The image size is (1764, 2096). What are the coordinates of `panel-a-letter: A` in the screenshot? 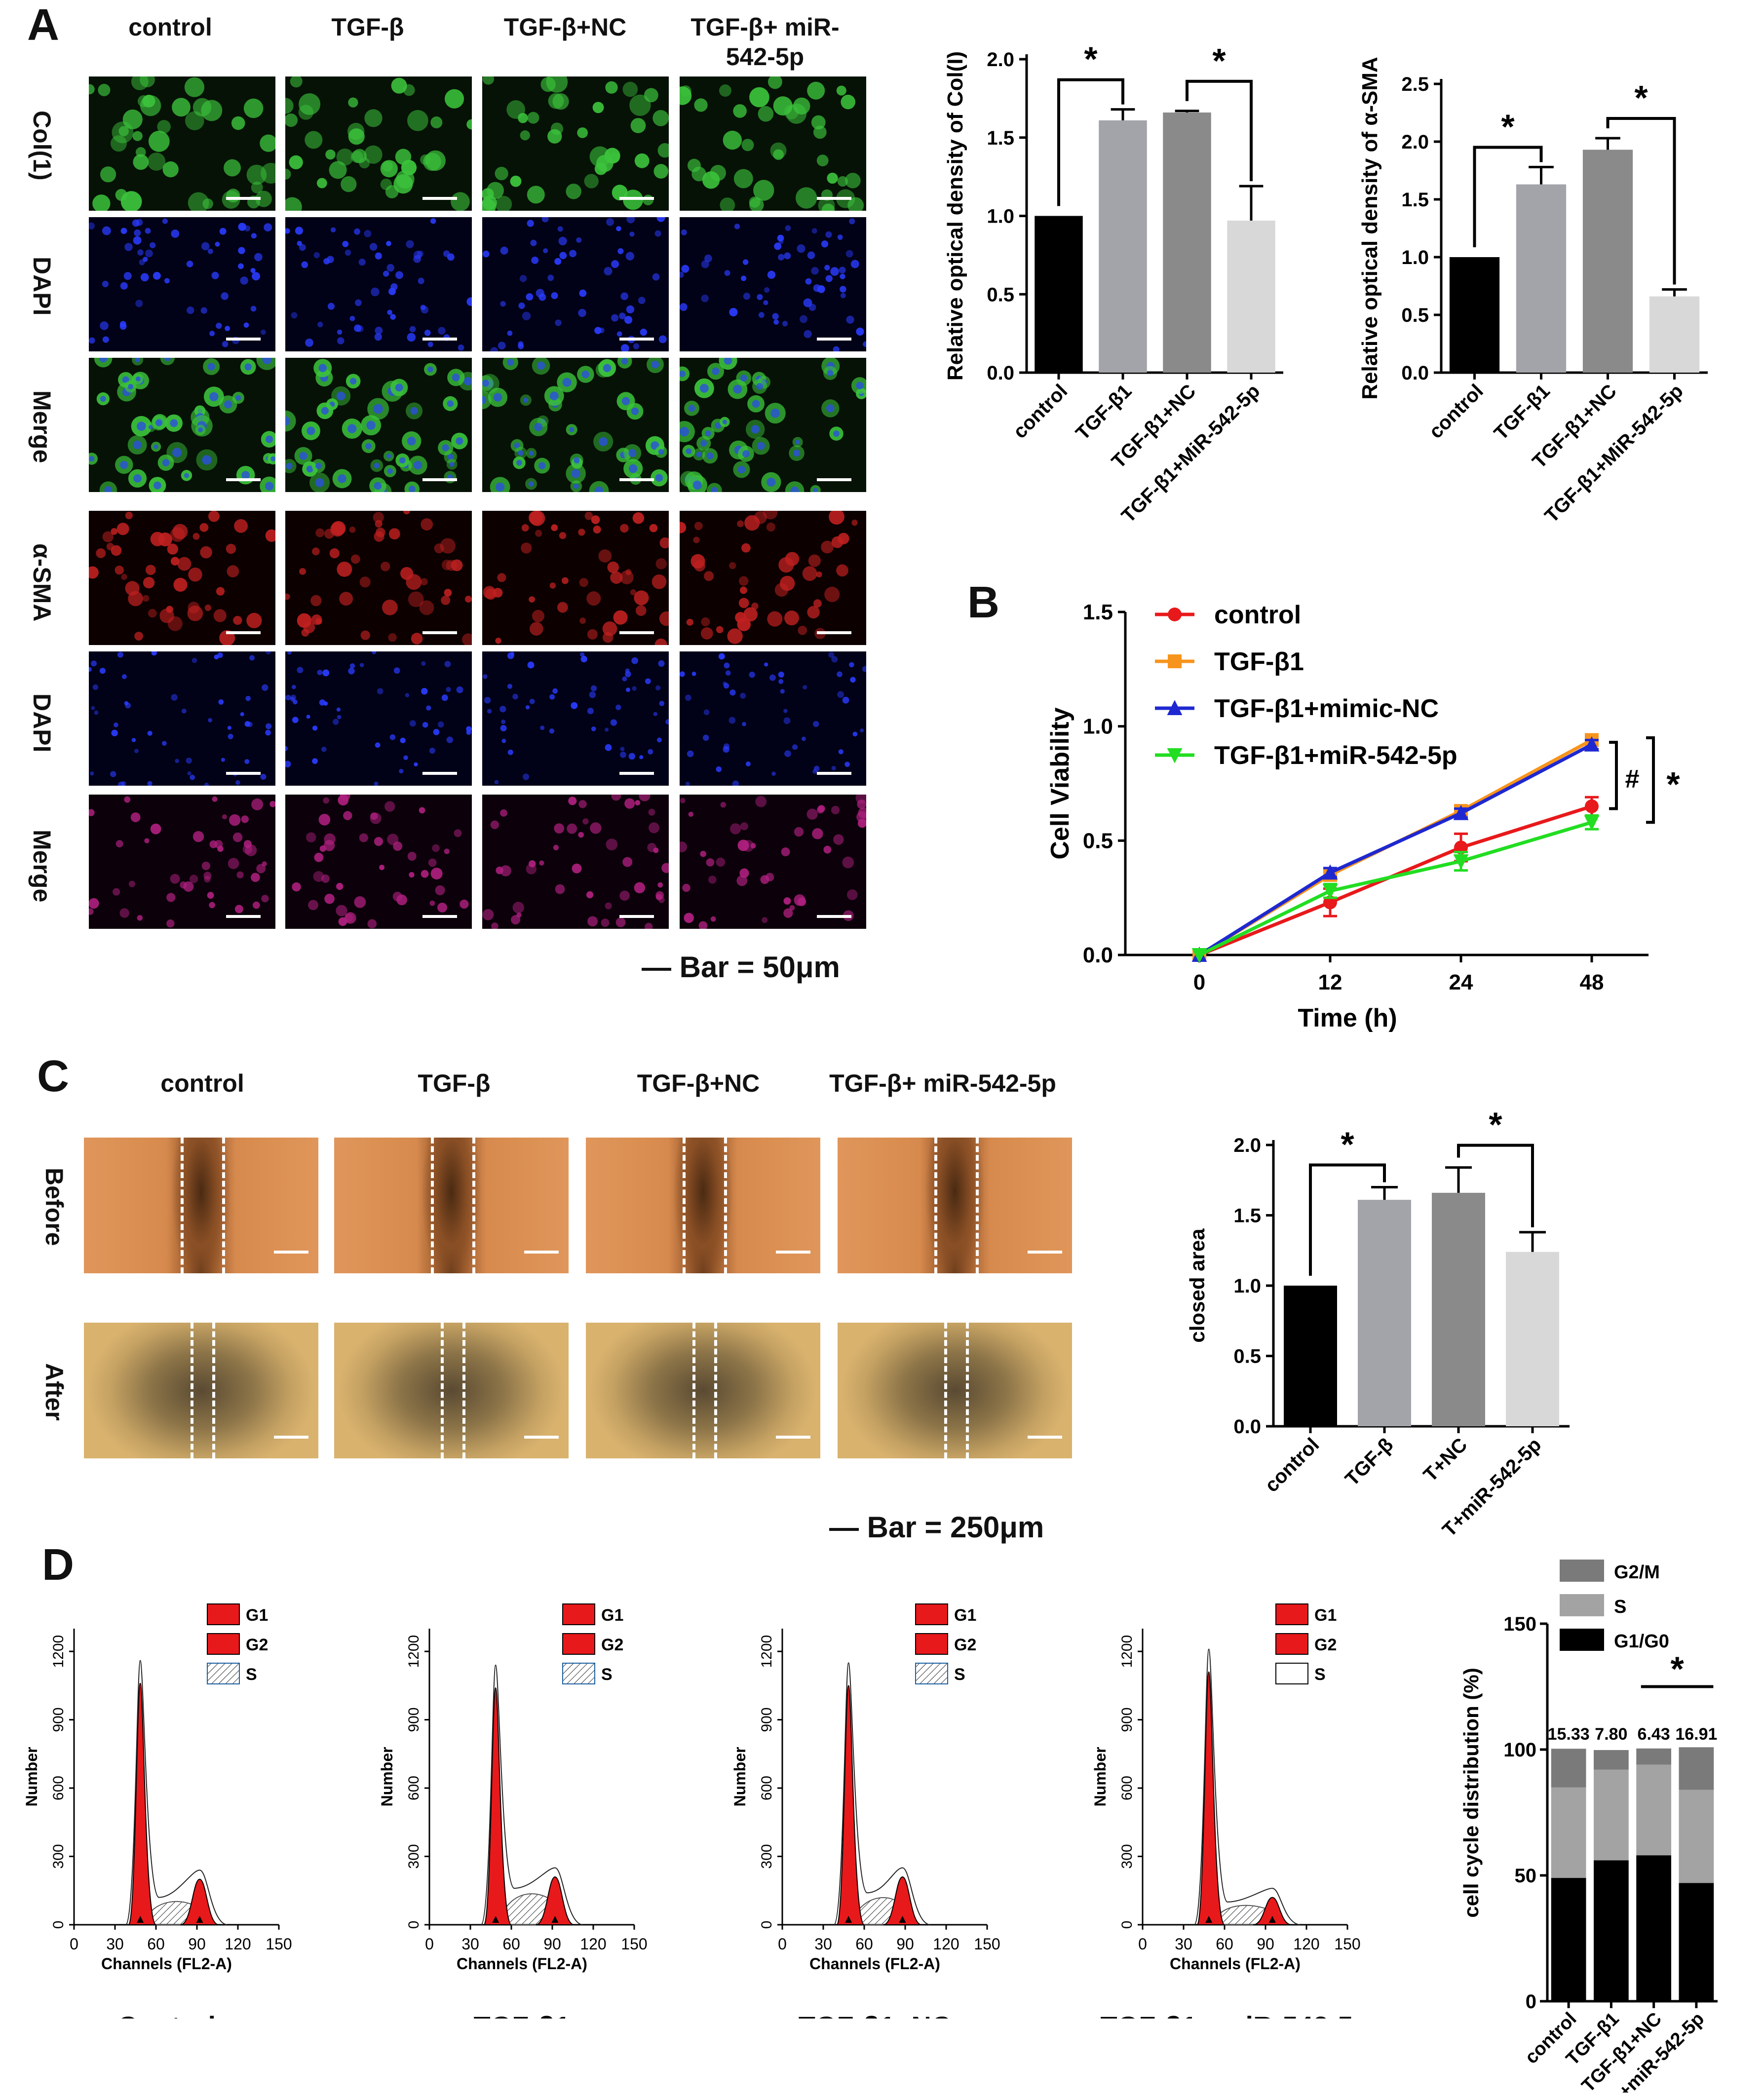 It's located at (43, 25).